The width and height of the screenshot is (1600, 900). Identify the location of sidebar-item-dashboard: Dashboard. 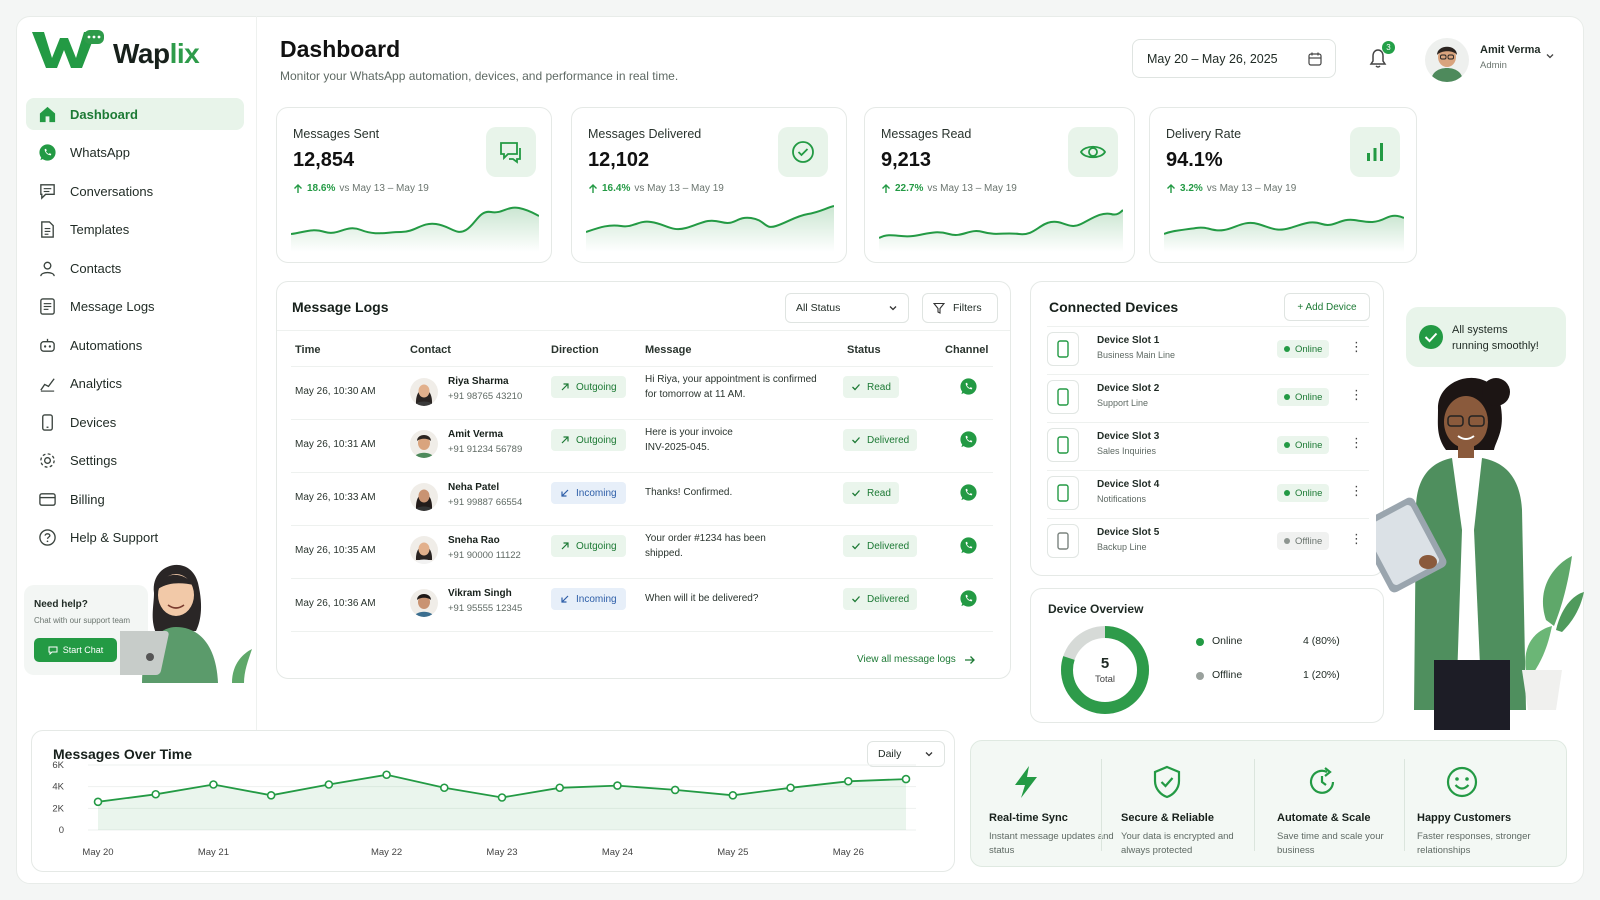
(135, 114).